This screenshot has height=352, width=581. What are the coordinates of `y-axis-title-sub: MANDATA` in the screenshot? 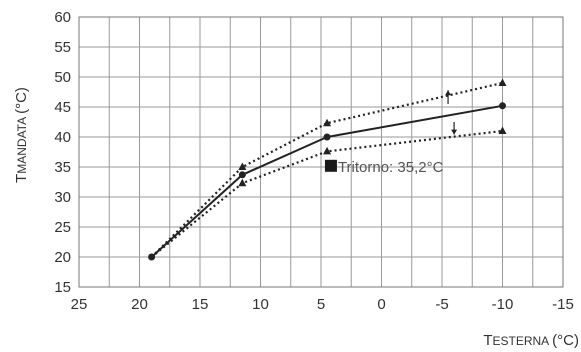 It's located at (22, 145).